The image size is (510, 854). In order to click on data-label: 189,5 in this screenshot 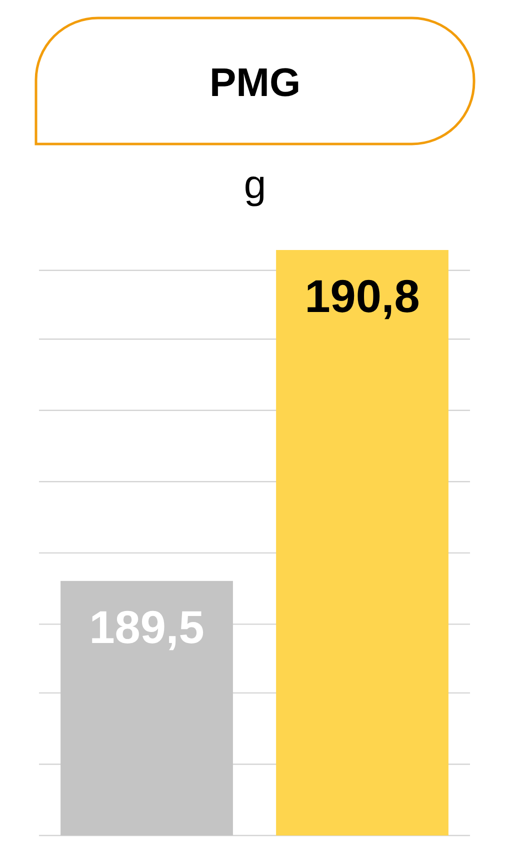, I will do `click(146, 627)`.